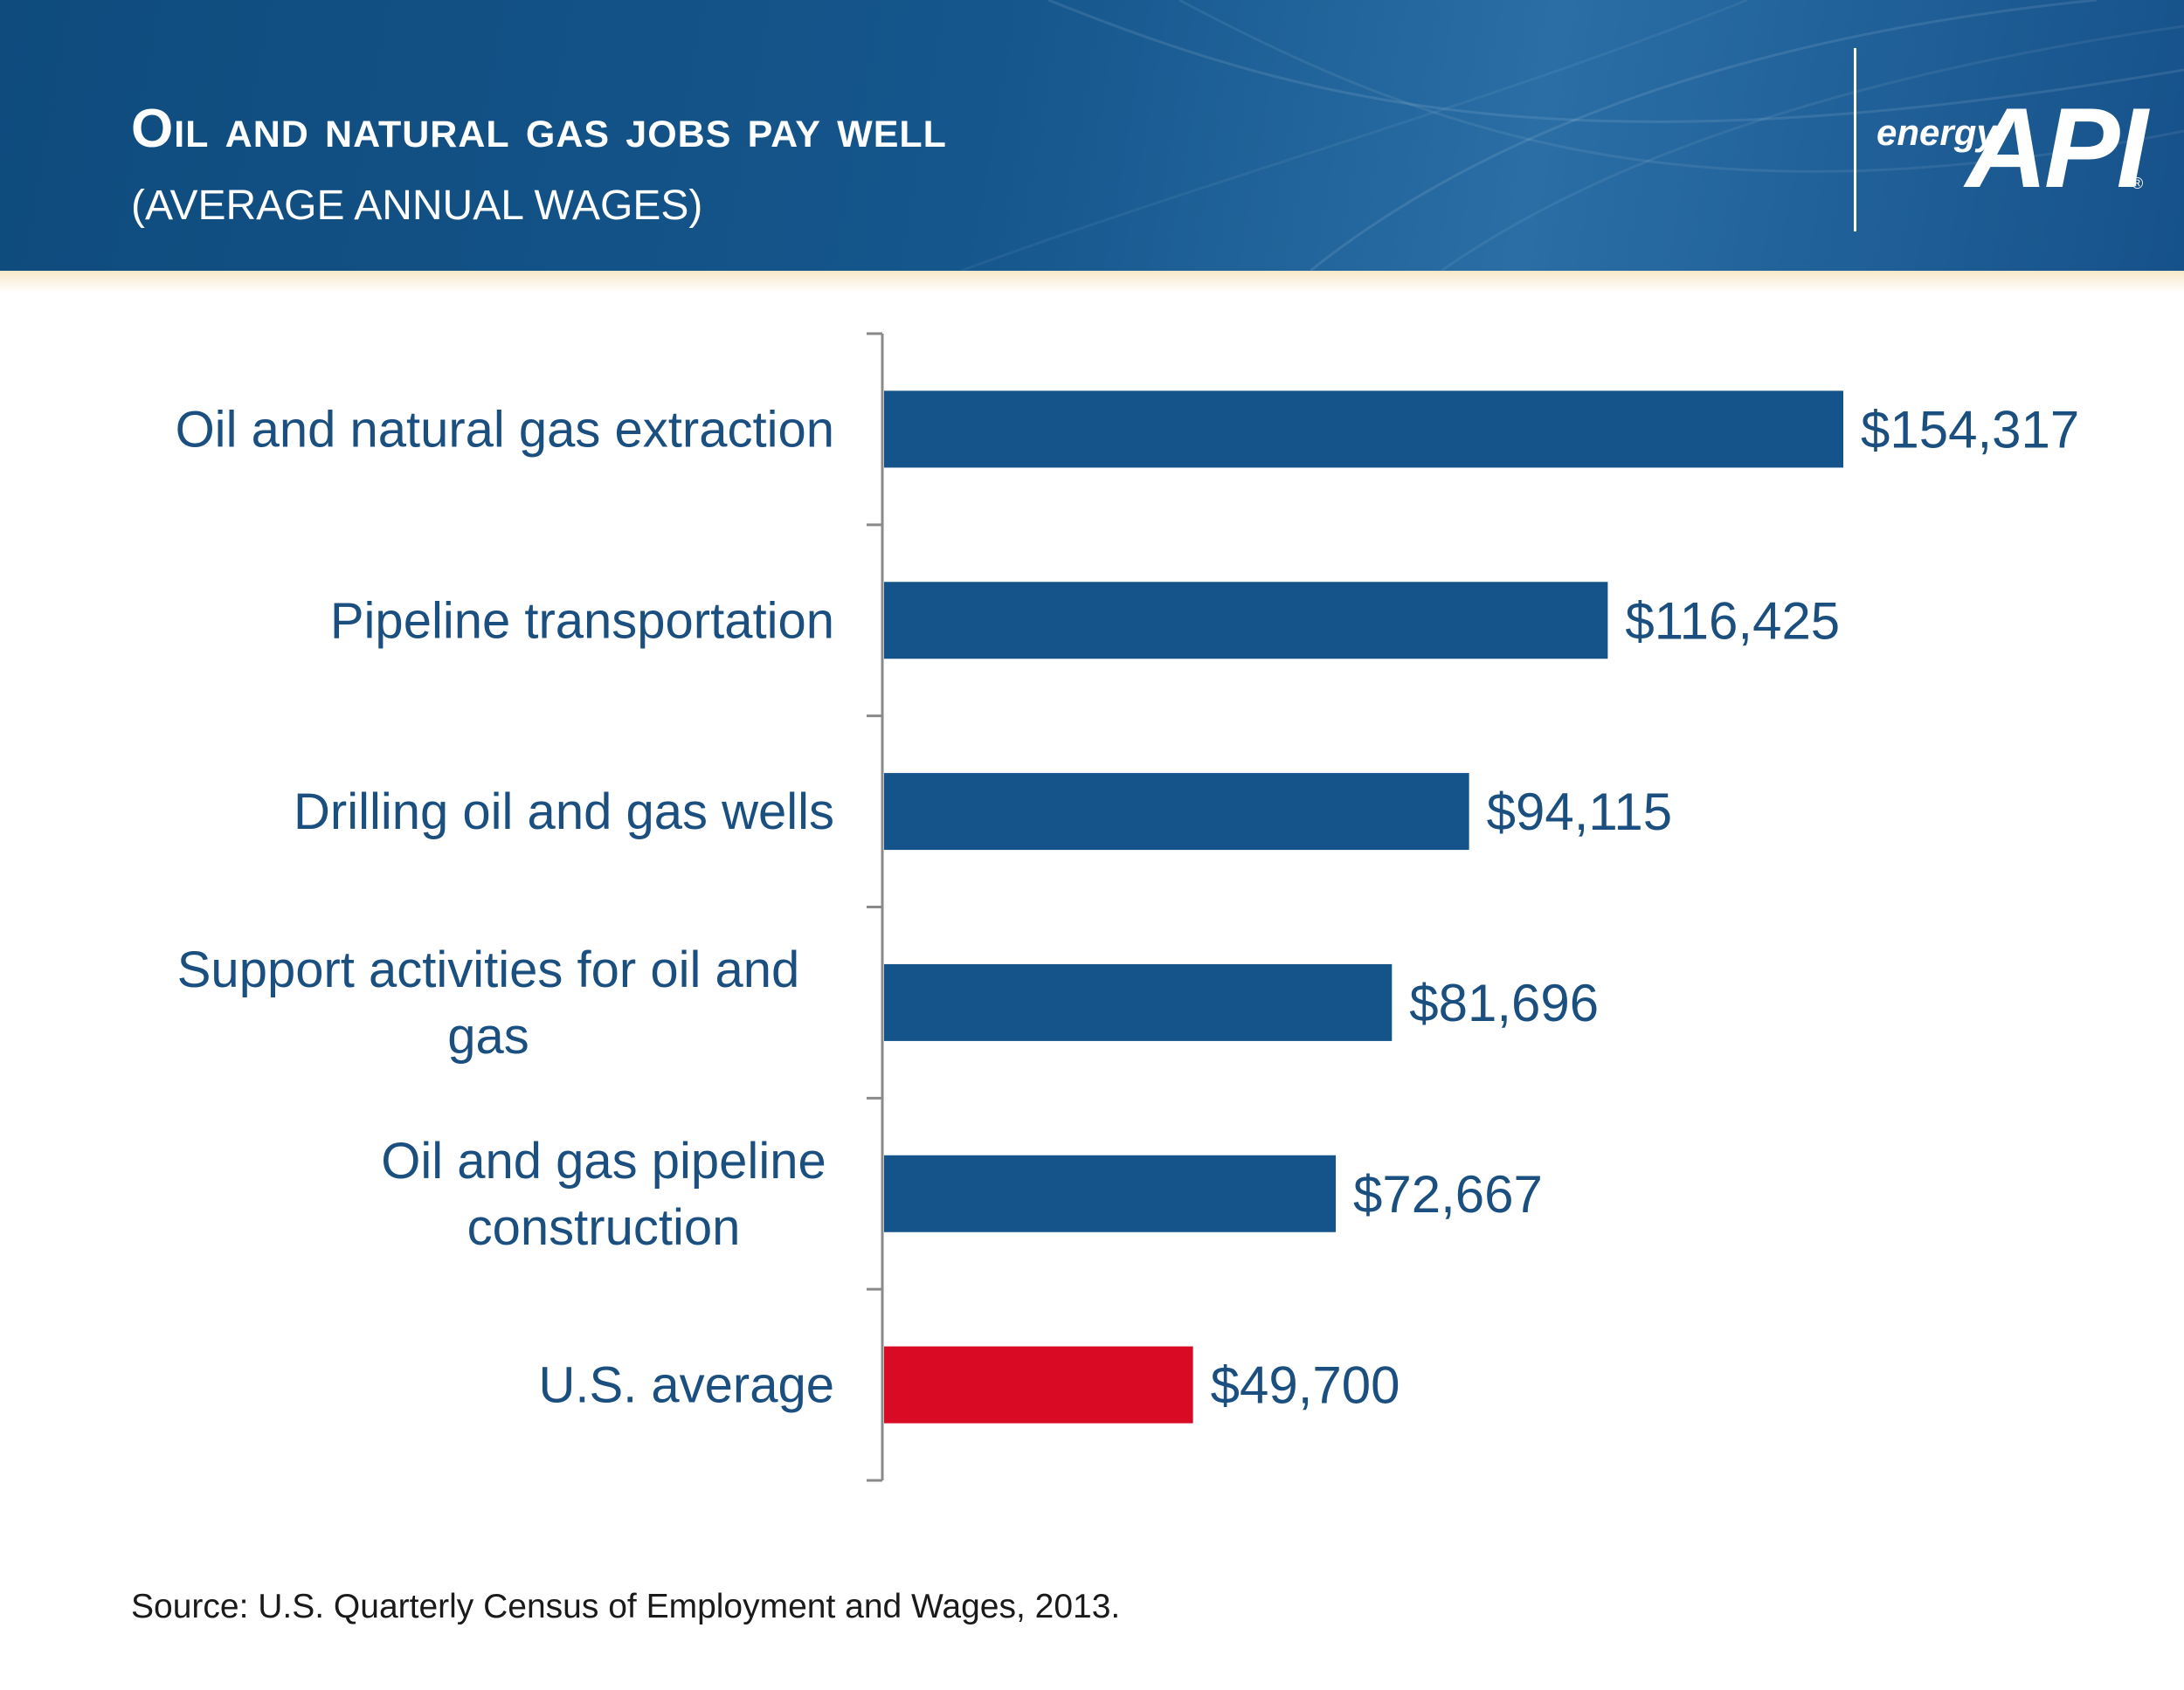  I want to click on category-label-line: Oil and gas pipeline, so click(603, 1161).